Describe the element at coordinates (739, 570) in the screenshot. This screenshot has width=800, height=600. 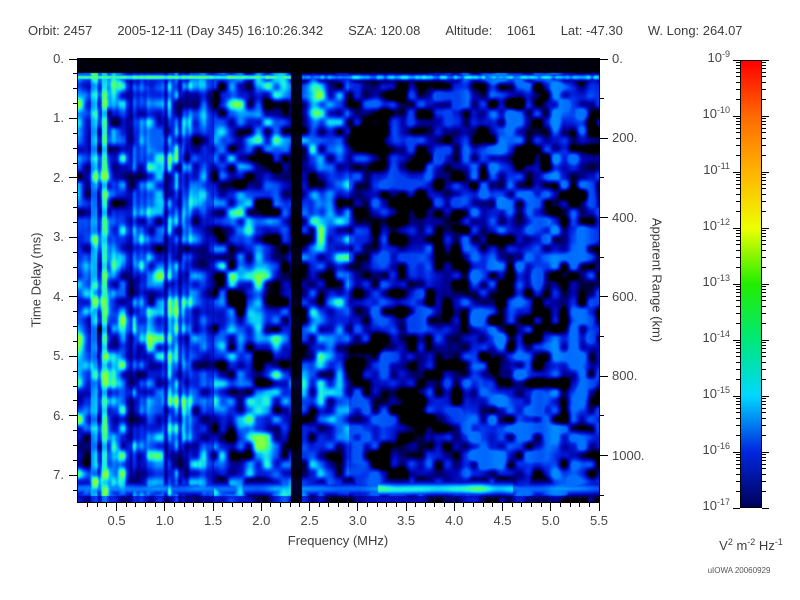
I see `attribution-text: uIOWA 20060929` at that location.